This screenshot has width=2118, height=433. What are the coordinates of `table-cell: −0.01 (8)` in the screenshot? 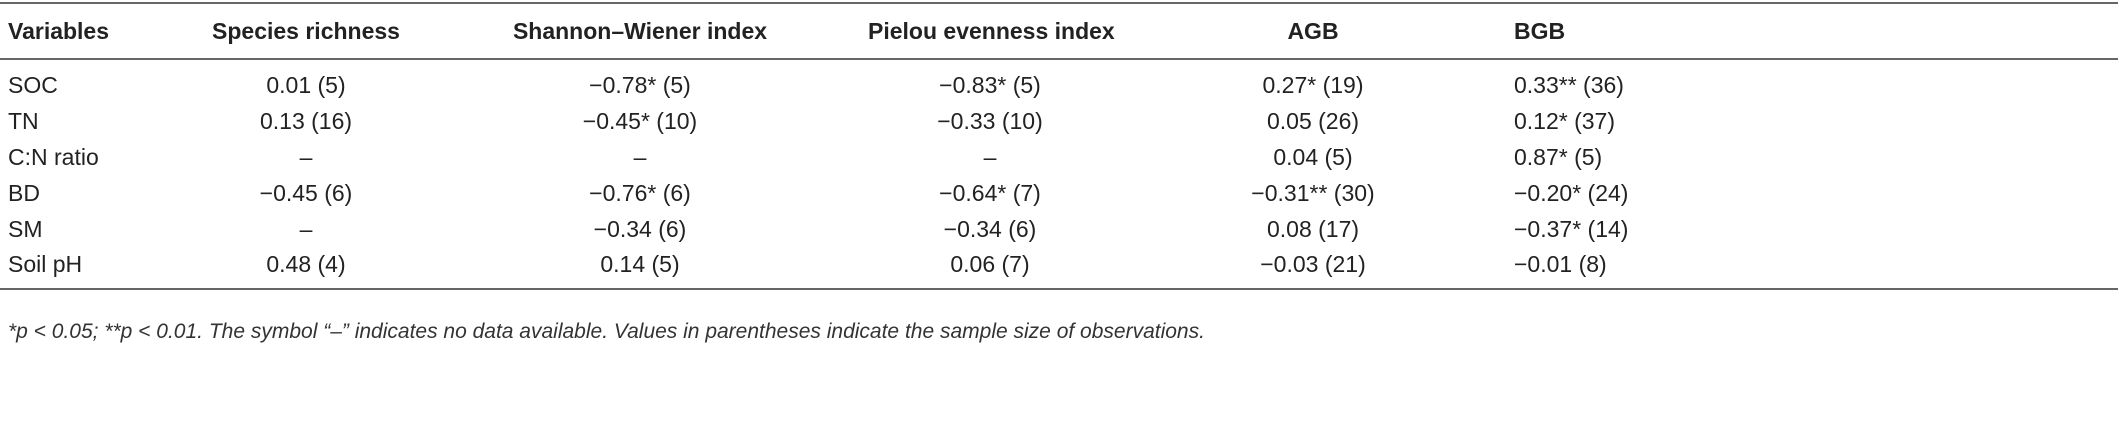 It's located at (1560, 264).